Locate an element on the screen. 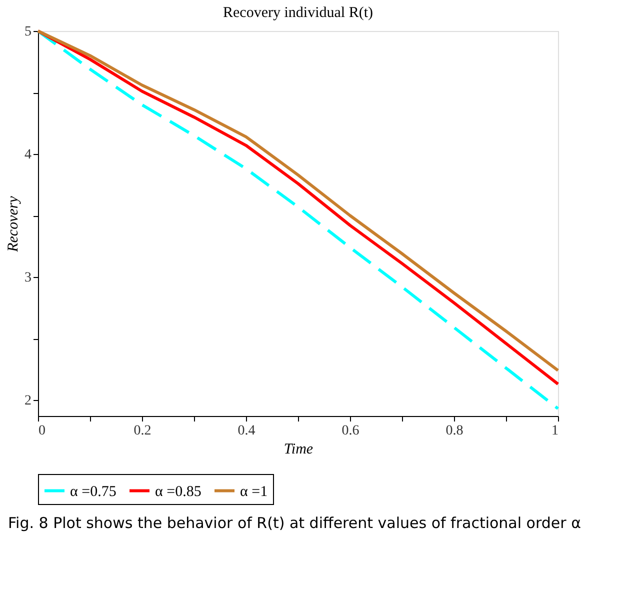 This screenshot has height=607, width=627. x-axis-title: Time is located at coordinates (299, 450).